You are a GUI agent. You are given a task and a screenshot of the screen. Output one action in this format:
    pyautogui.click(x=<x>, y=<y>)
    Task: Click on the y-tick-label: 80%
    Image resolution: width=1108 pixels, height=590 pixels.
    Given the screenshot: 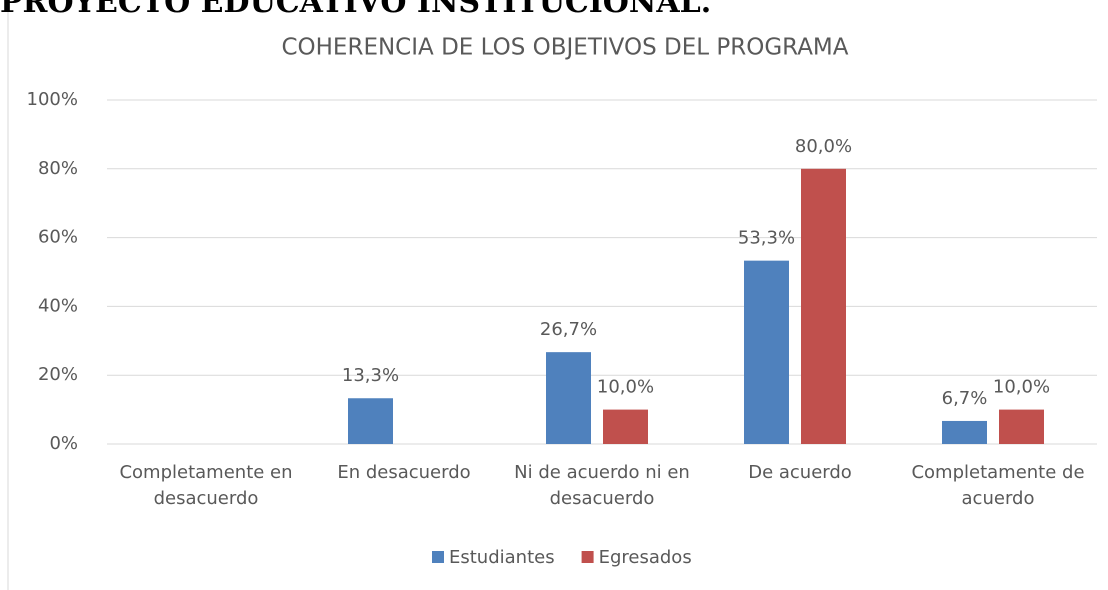 What is the action you would take?
    pyautogui.click(x=58, y=168)
    